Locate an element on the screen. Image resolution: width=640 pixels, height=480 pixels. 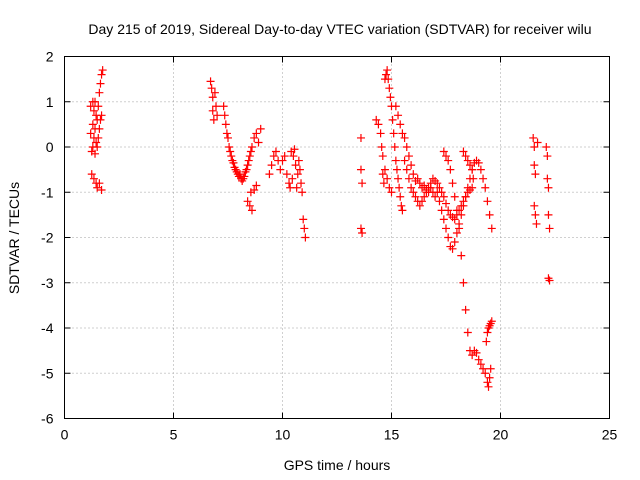
x-tick-label: 20 is located at coordinates (501, 435).